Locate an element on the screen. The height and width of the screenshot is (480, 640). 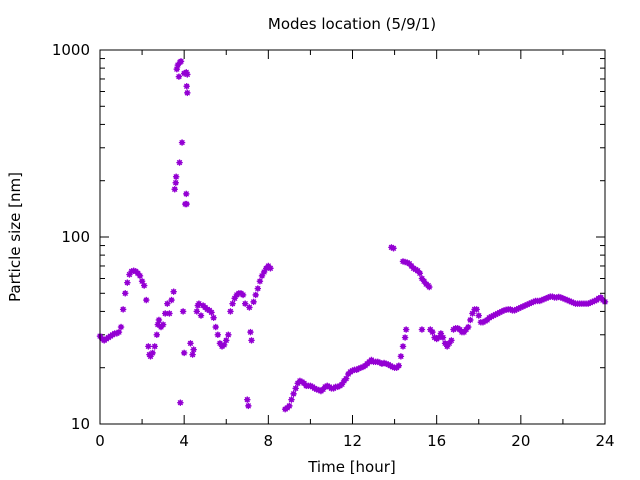
x-tick-label: 24 is located at coordinates (604, 441).